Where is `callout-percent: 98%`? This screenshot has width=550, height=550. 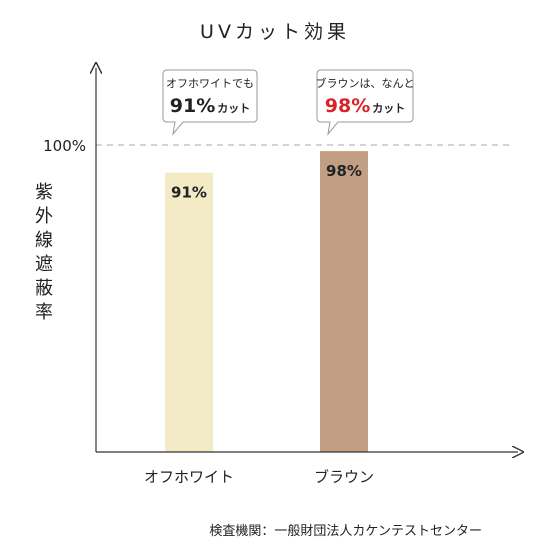 callout-percent: 98% is located at coordinates (347, 106).